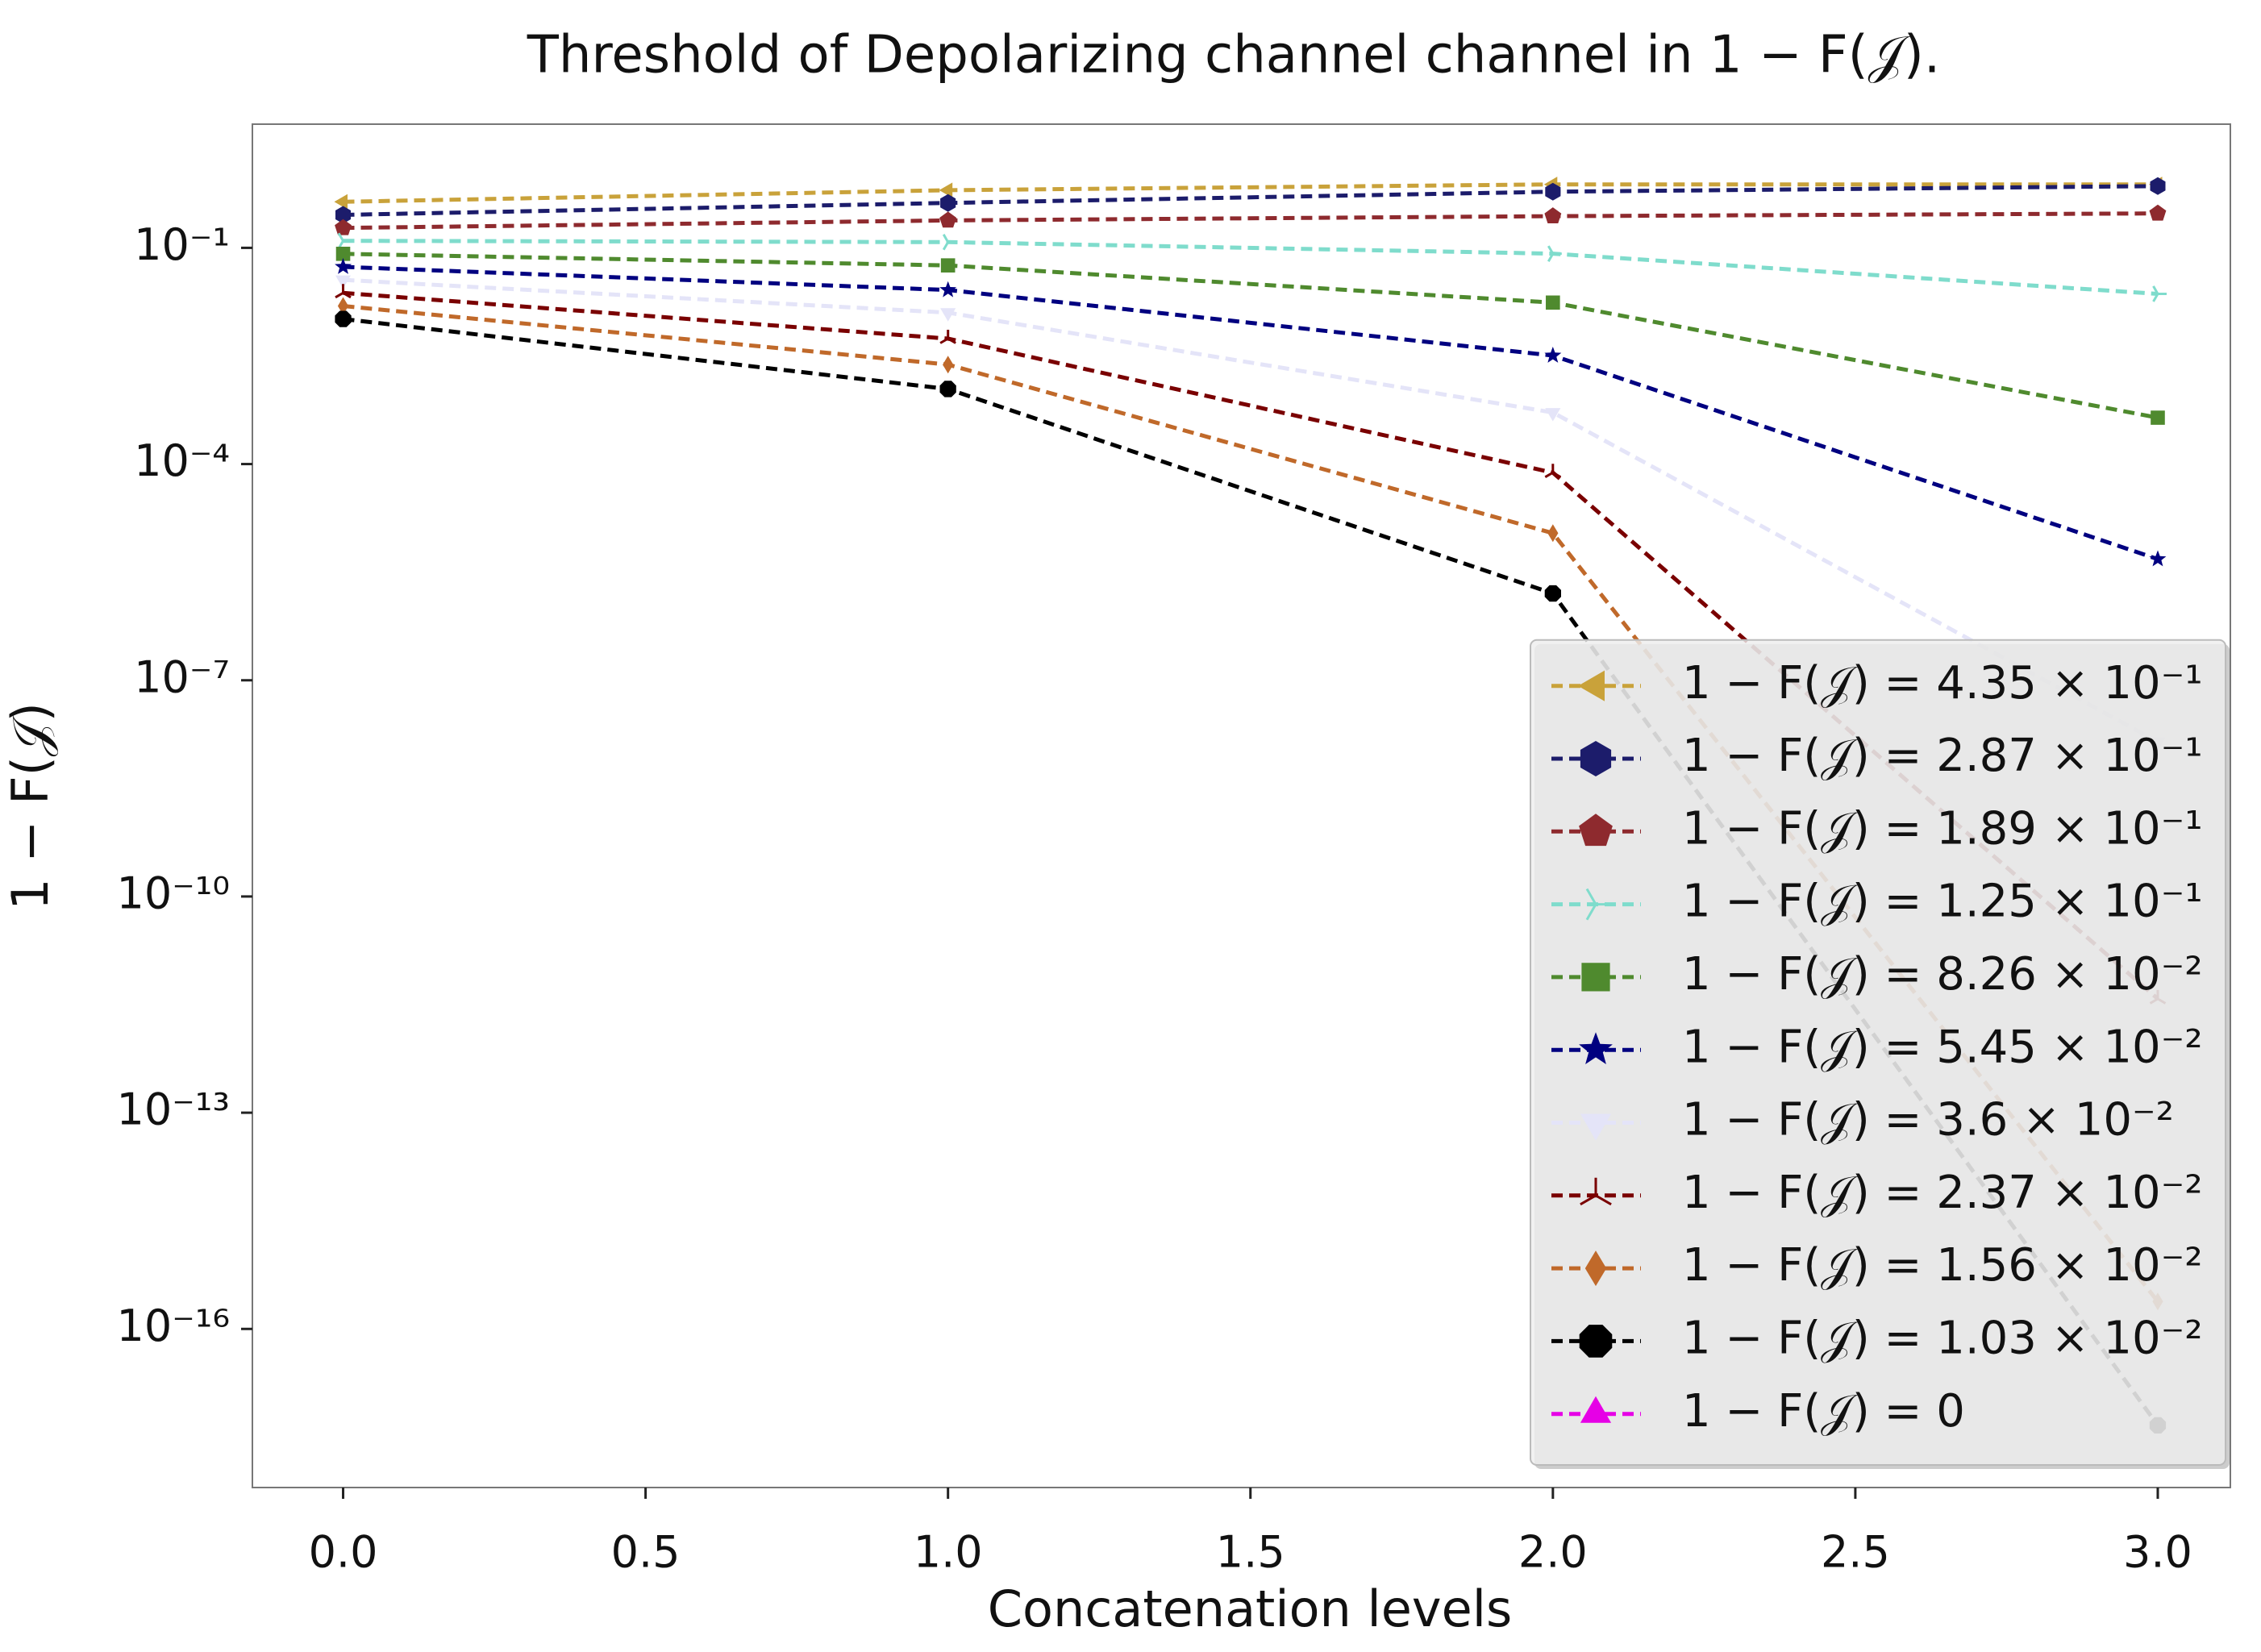 This screenshot has height=1652, width=2261. I want to click on y-tick-label: 10⁻¹⁶, so click(173, 1325).